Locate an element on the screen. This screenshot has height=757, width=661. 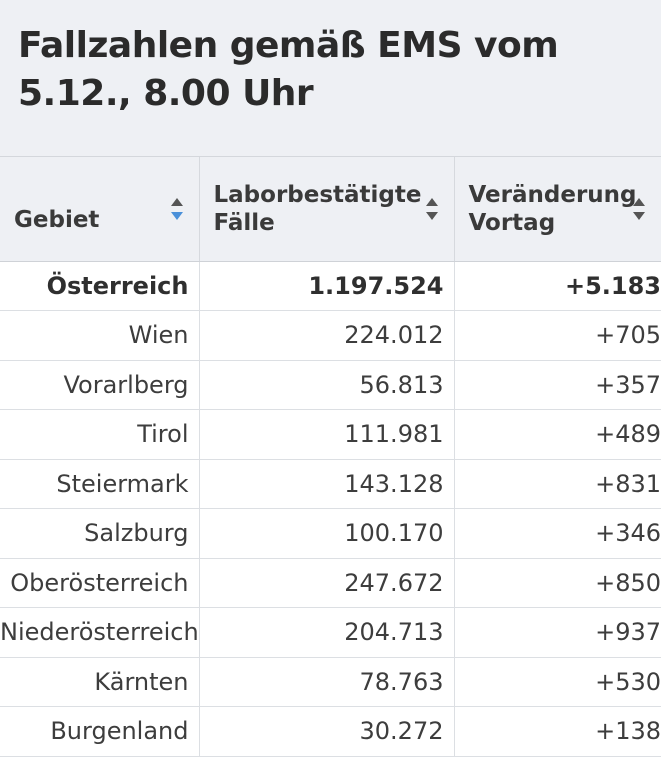
cell-region: Niederösterreich is located at coordinates (100, 632).